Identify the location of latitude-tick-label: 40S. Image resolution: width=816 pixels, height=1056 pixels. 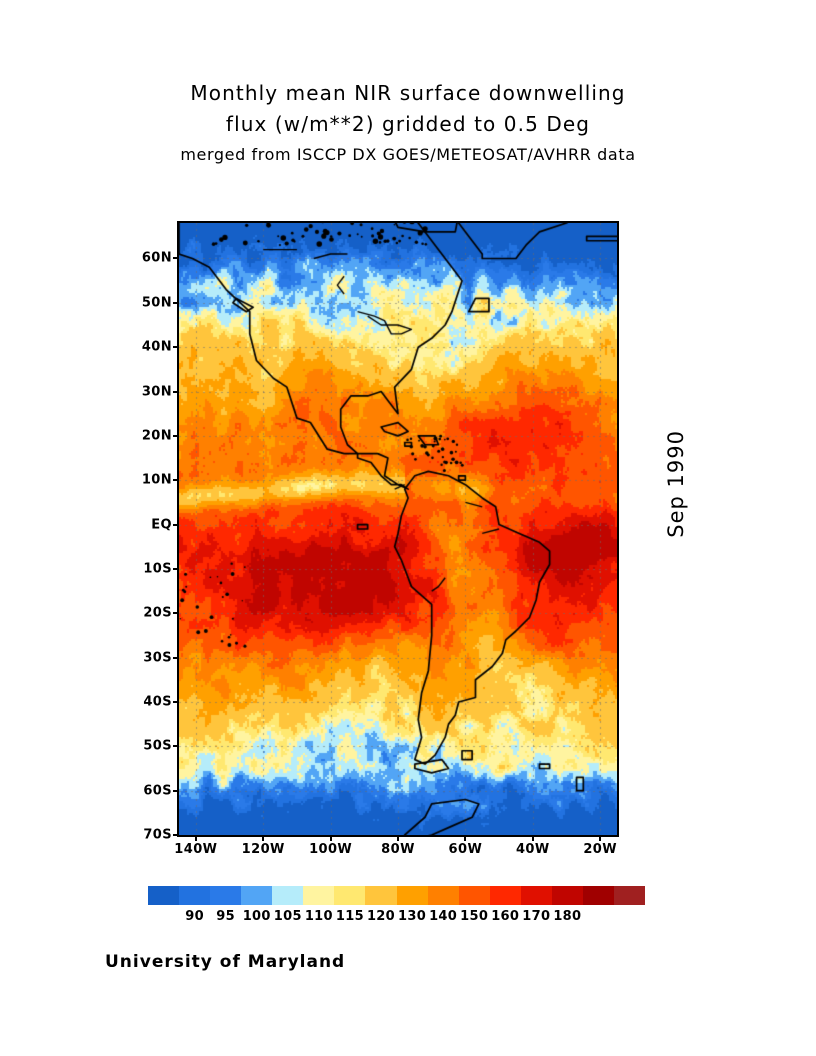
(157, 702).